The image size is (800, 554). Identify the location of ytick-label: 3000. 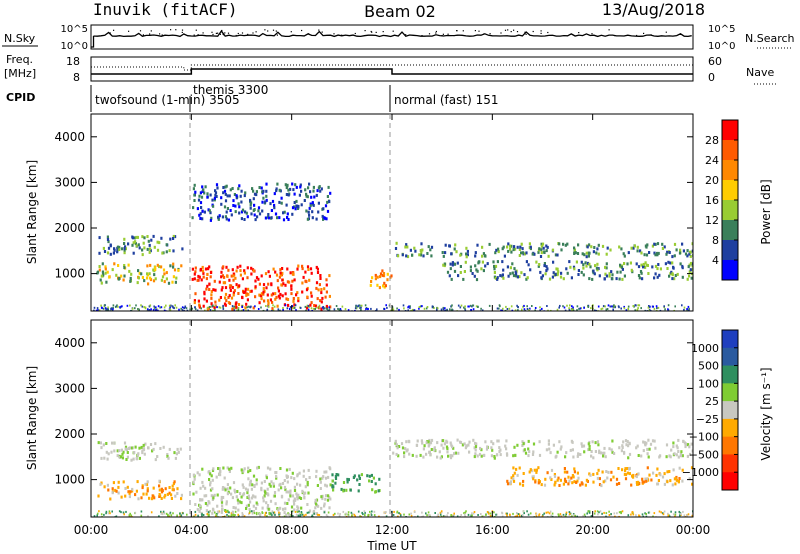
(69, 182).